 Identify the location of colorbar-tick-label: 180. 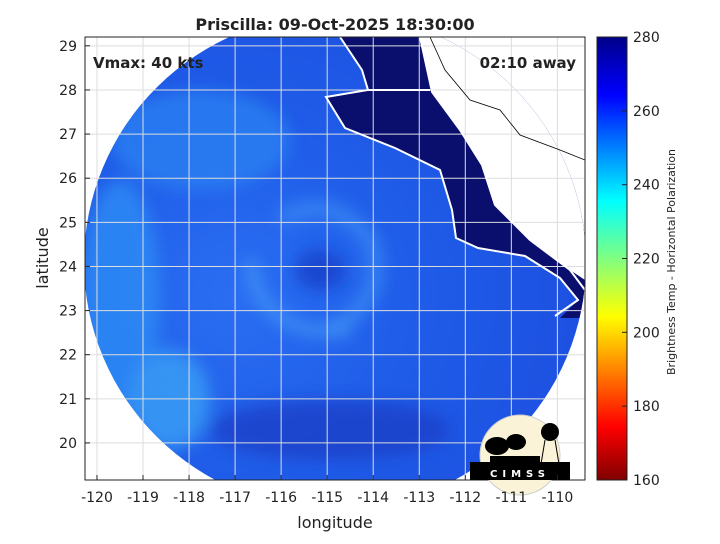
(646, 407).